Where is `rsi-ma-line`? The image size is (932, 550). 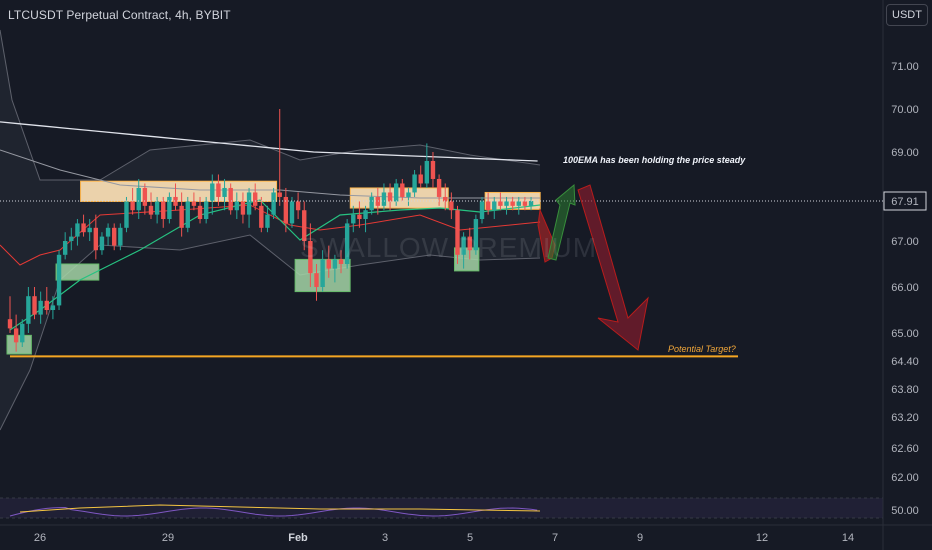 rsi-ma-line is located at coordinates (280, 508).